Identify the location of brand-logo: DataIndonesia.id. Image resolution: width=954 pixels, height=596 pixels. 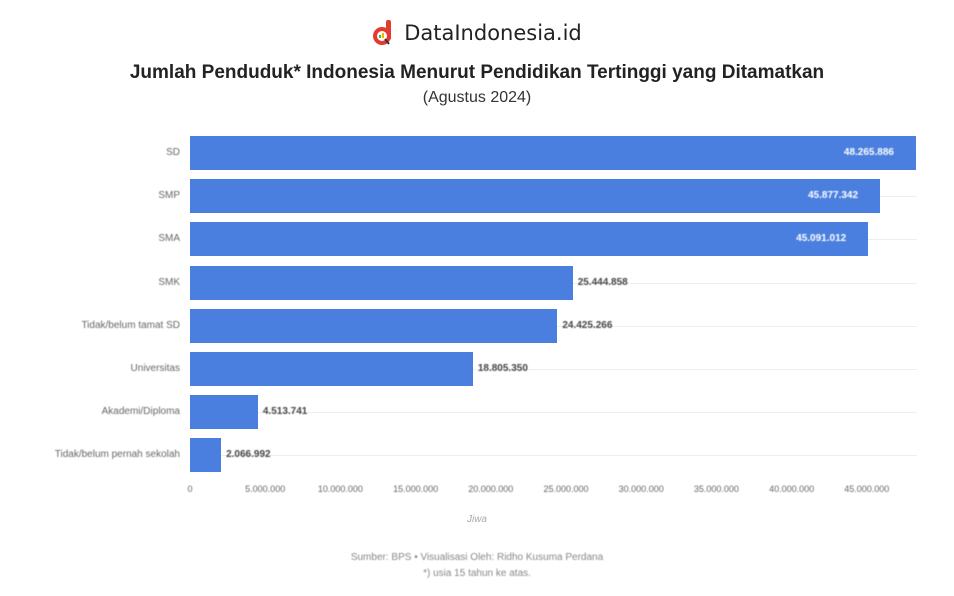
(477, 33).